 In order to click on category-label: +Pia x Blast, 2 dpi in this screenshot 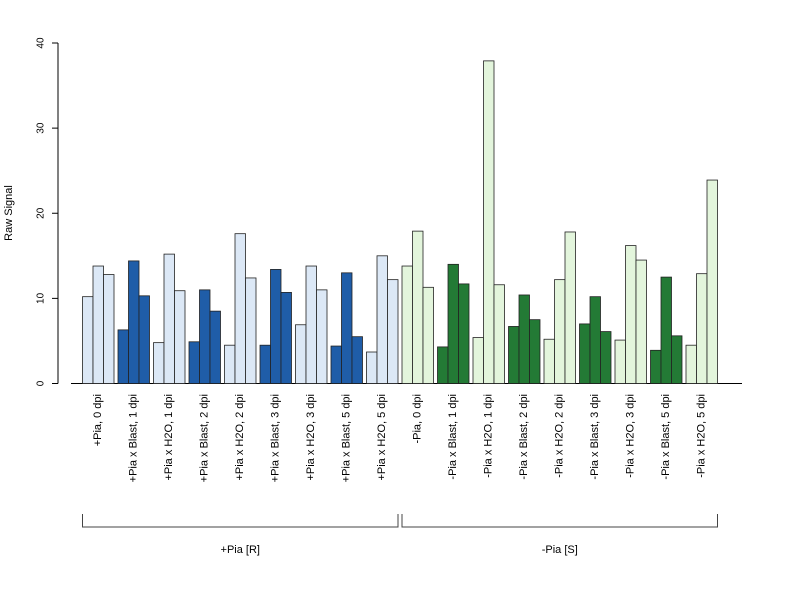, I will do `click(205, 438)`.